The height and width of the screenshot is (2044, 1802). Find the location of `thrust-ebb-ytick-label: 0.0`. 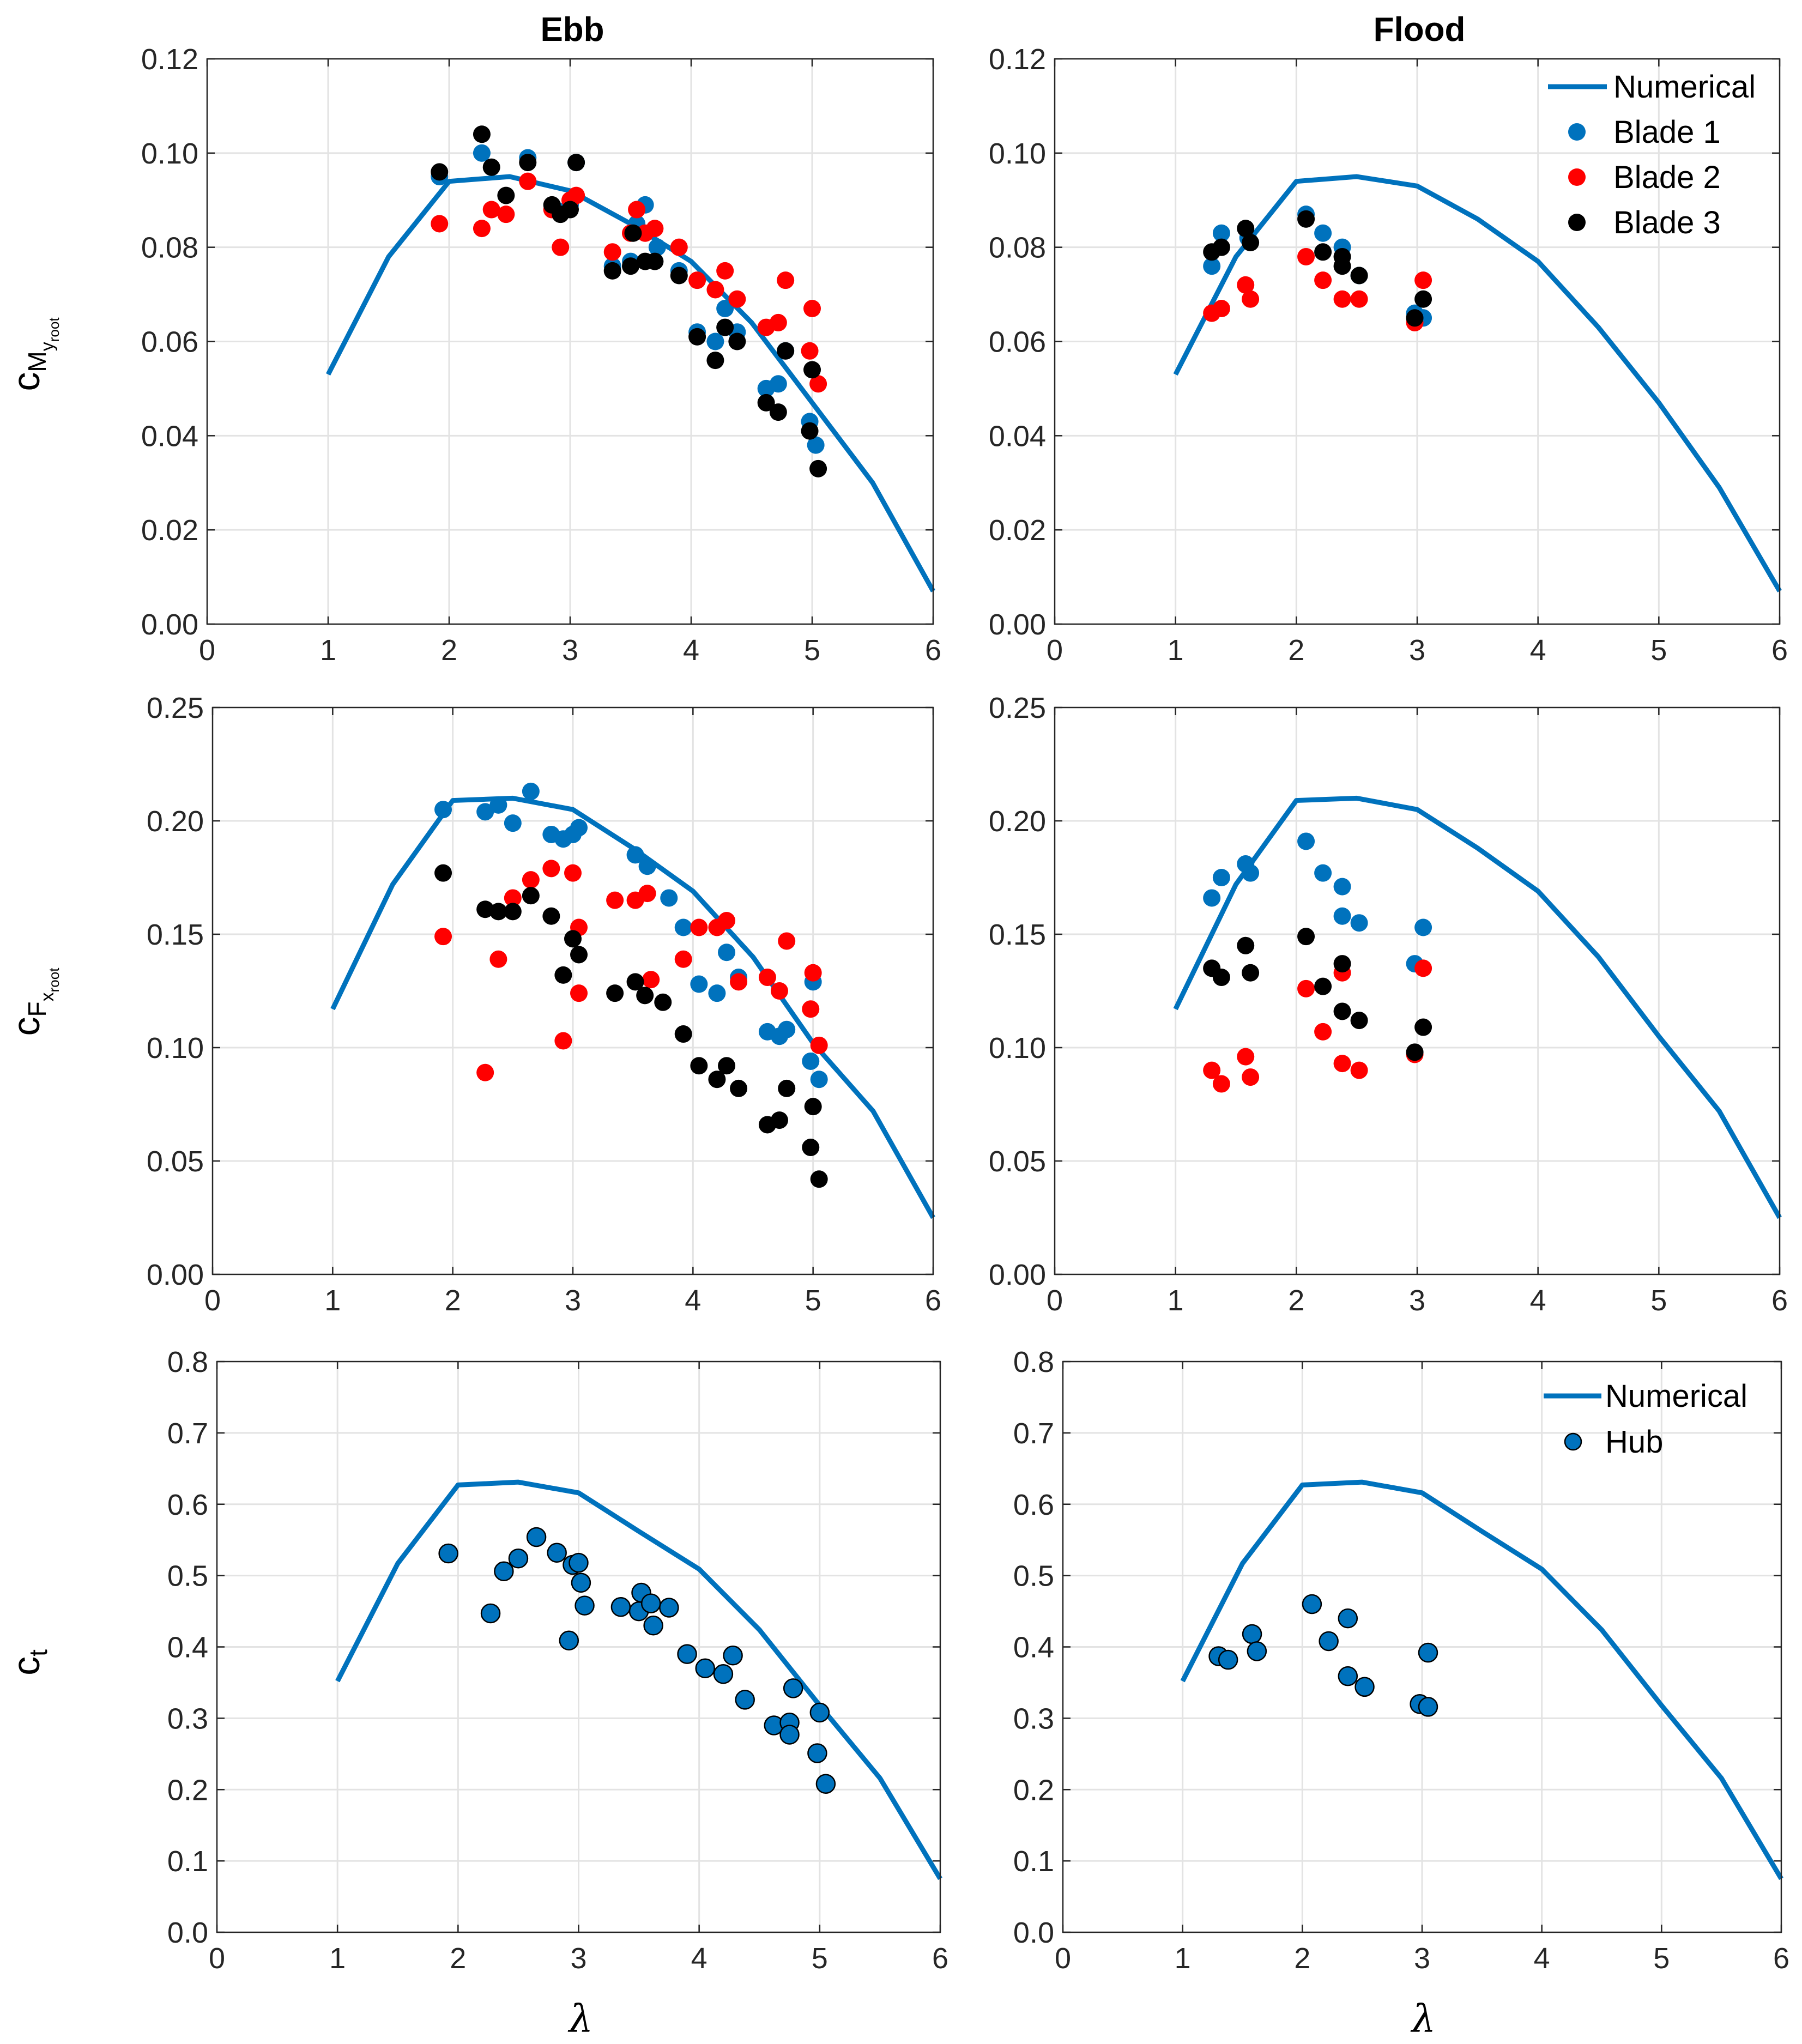

thrust-ebb-ytick-label: 0.0 is located at coordinates (188, 1932).